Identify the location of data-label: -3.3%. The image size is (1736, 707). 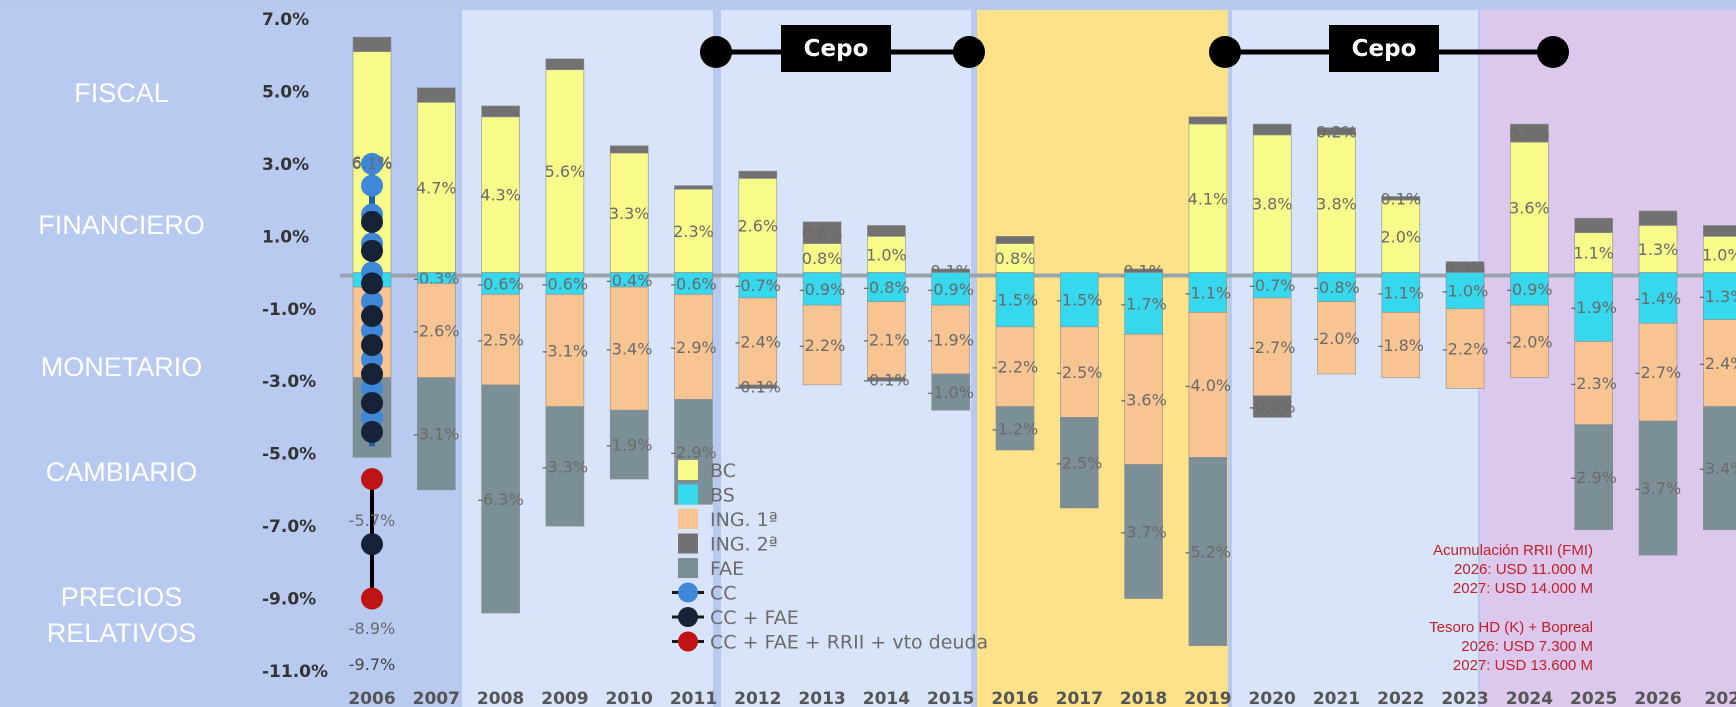
(565, 466).